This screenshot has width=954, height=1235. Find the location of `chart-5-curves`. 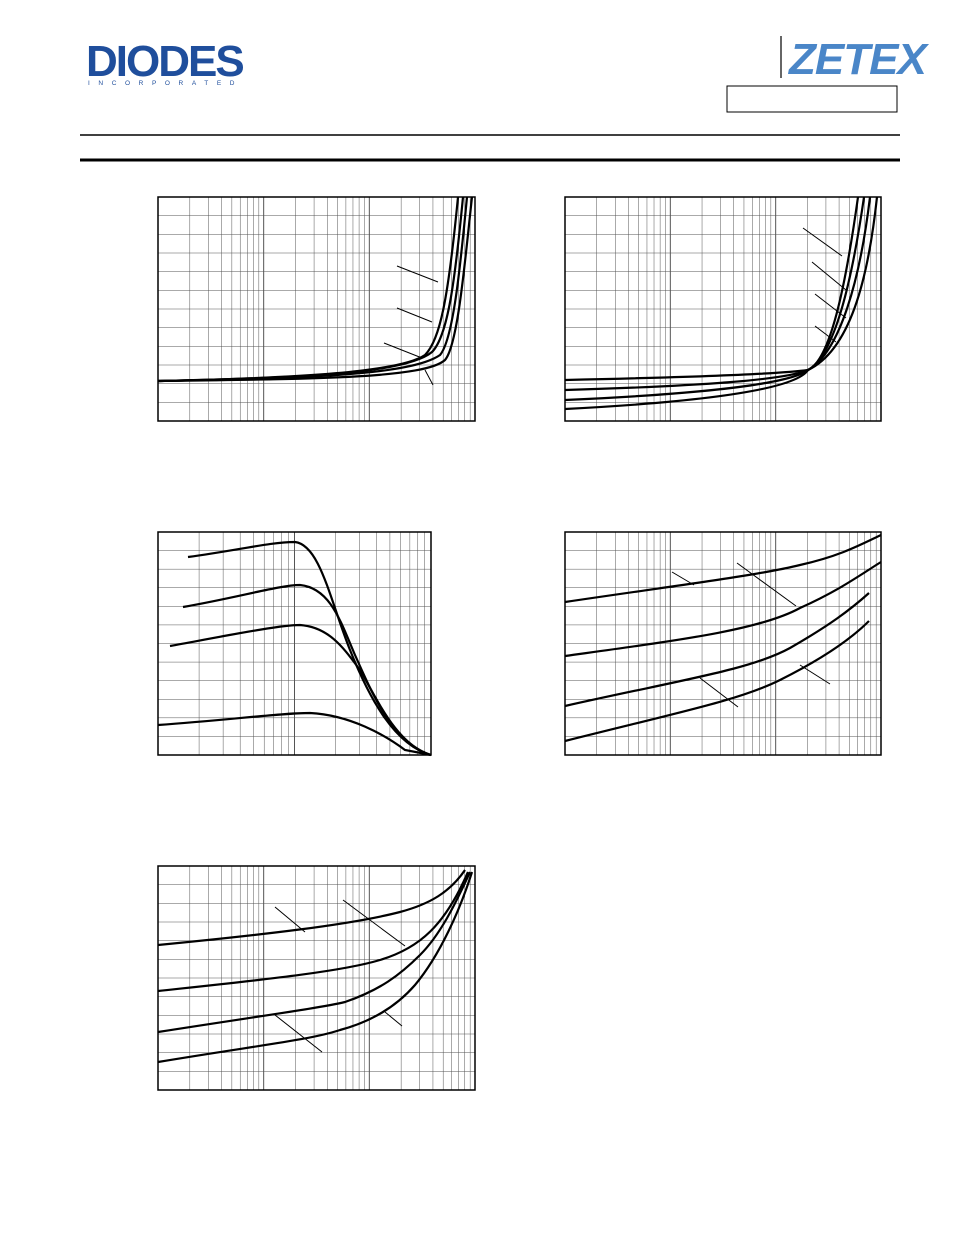

chart-5-curves is located at coordinates (315, 966).